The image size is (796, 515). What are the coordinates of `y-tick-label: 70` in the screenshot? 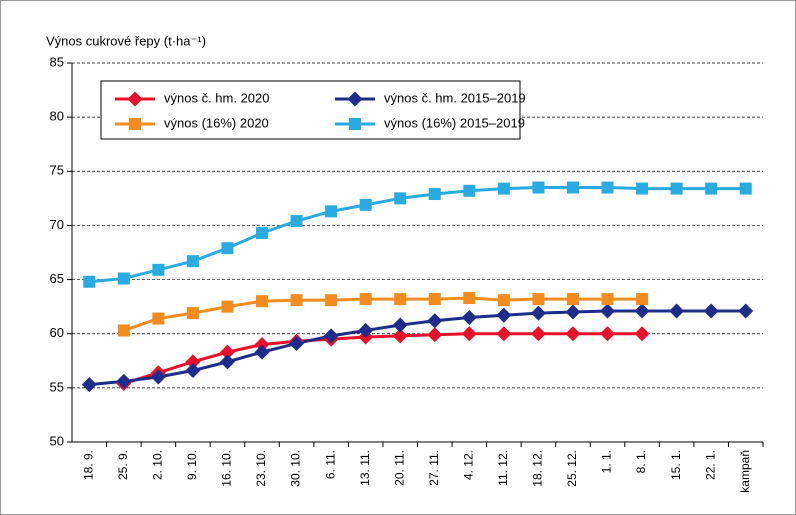 It's located at (57, 224).